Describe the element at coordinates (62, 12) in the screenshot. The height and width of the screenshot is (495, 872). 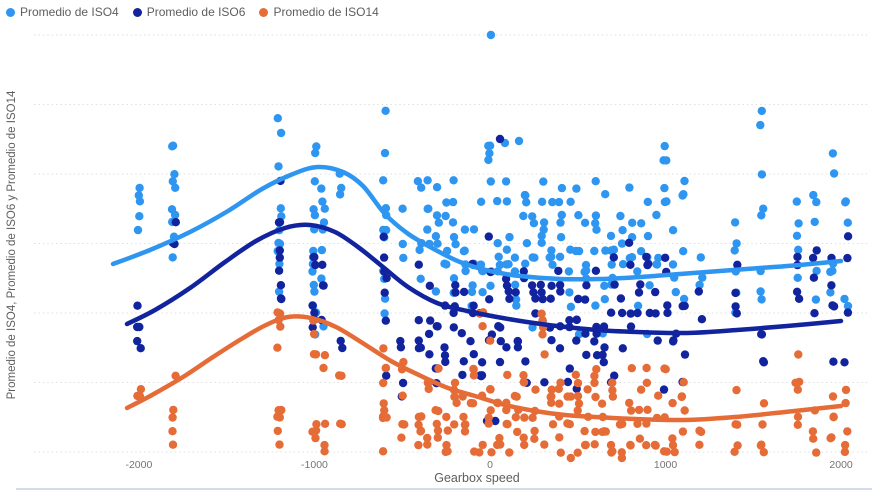
I see `legend-item-iso4: Promedio de ISO4` at that location.